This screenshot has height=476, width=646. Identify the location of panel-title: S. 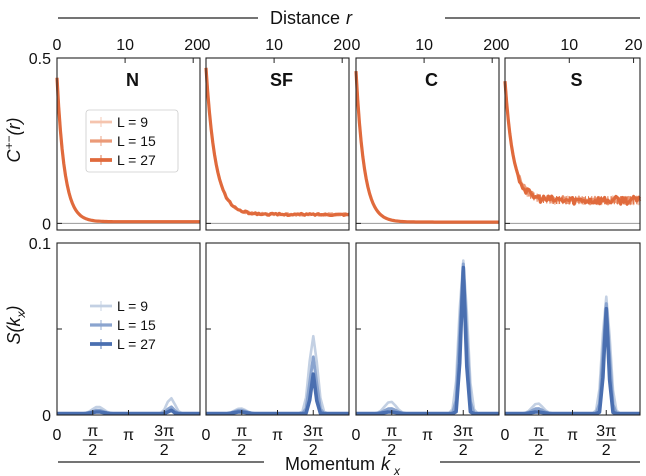
(576, 80).